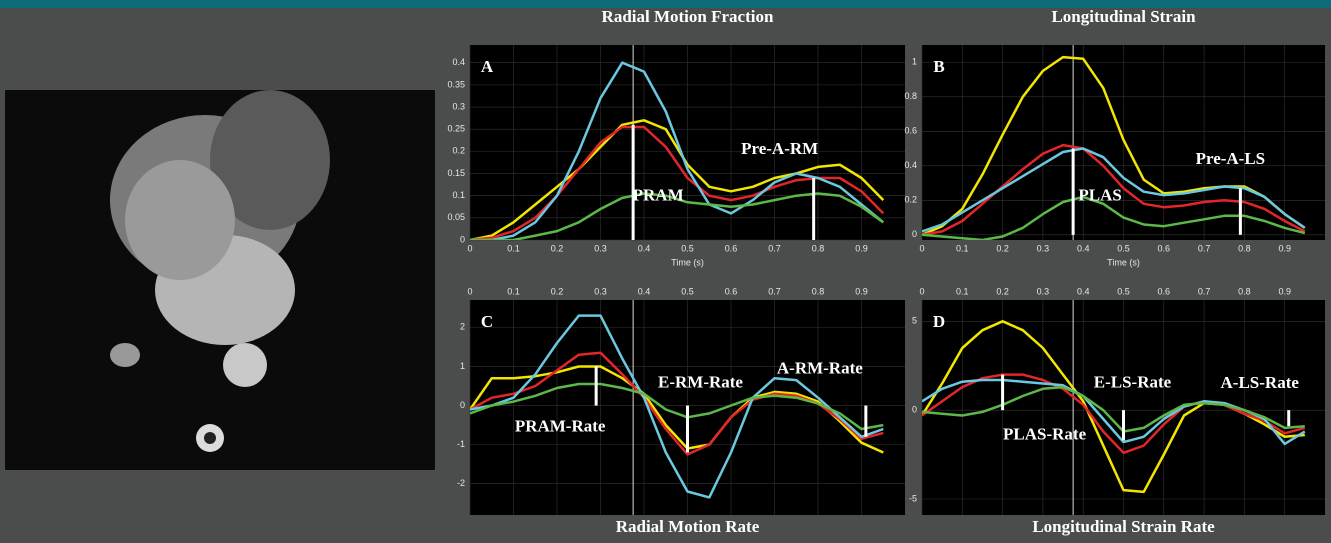 This screenshot has height=543, width=1331. Describe the element at coordinates (456, 129) in the screenshot. I see `y-tick-label: 0.25` at that location.